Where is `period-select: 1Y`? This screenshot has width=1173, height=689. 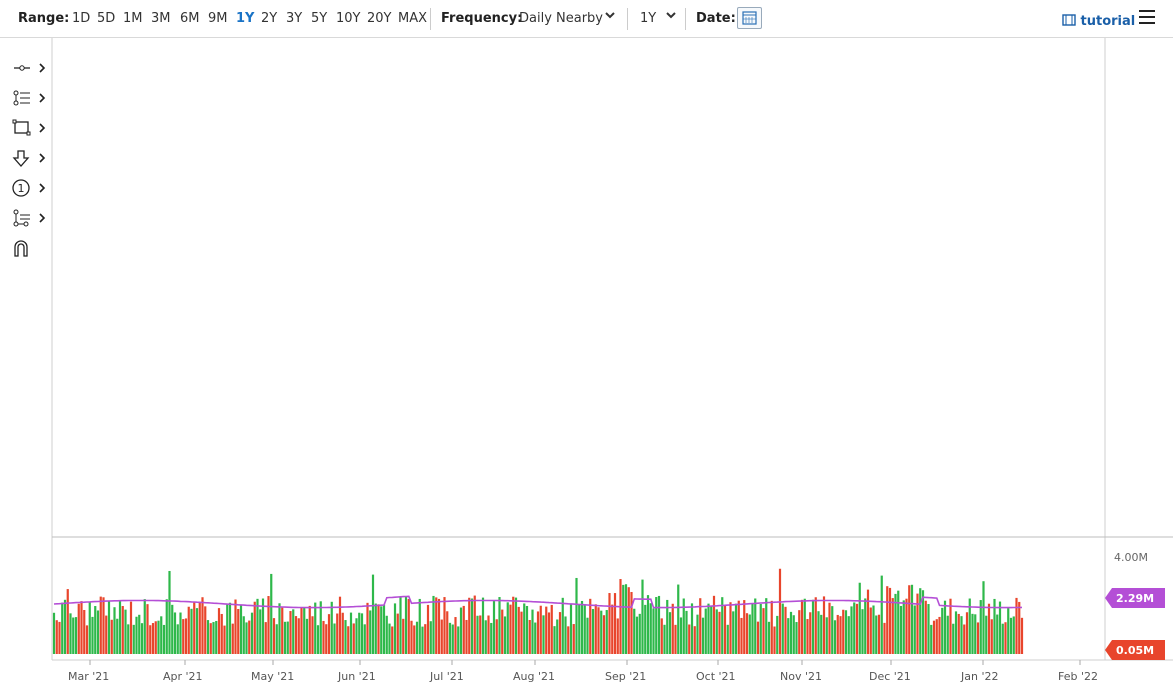
period-select: 1Y is located at coordinates (648, 18).